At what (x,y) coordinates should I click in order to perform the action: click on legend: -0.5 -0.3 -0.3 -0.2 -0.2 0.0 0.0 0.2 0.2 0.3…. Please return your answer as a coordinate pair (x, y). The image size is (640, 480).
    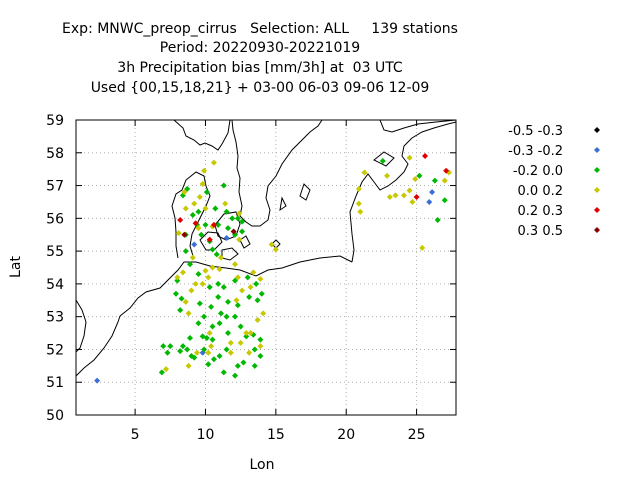
    Looking at the image, I should click on (554, 181).